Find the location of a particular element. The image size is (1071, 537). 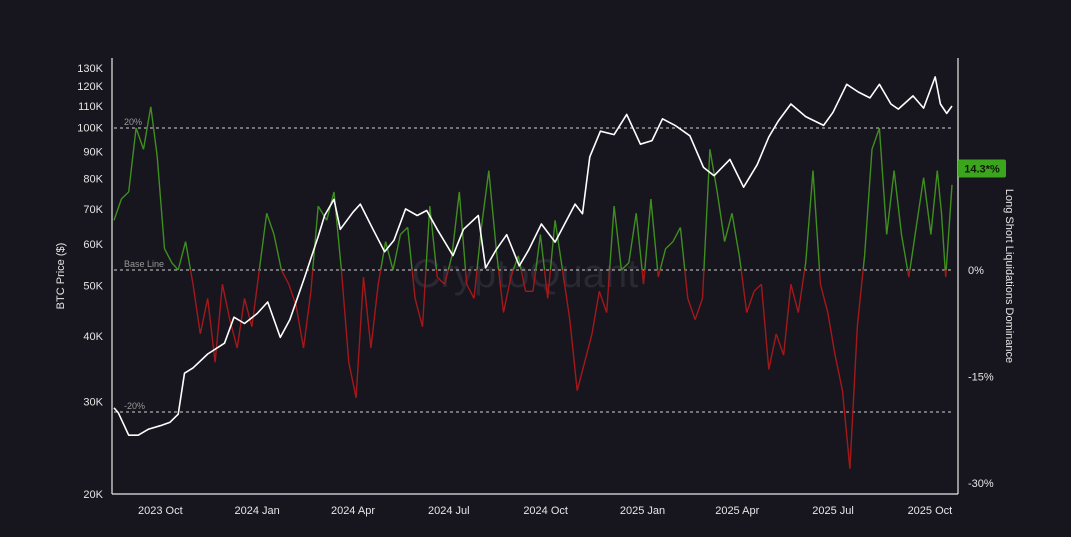

y-tick-label: 110K is located at coordinates (91, 107).